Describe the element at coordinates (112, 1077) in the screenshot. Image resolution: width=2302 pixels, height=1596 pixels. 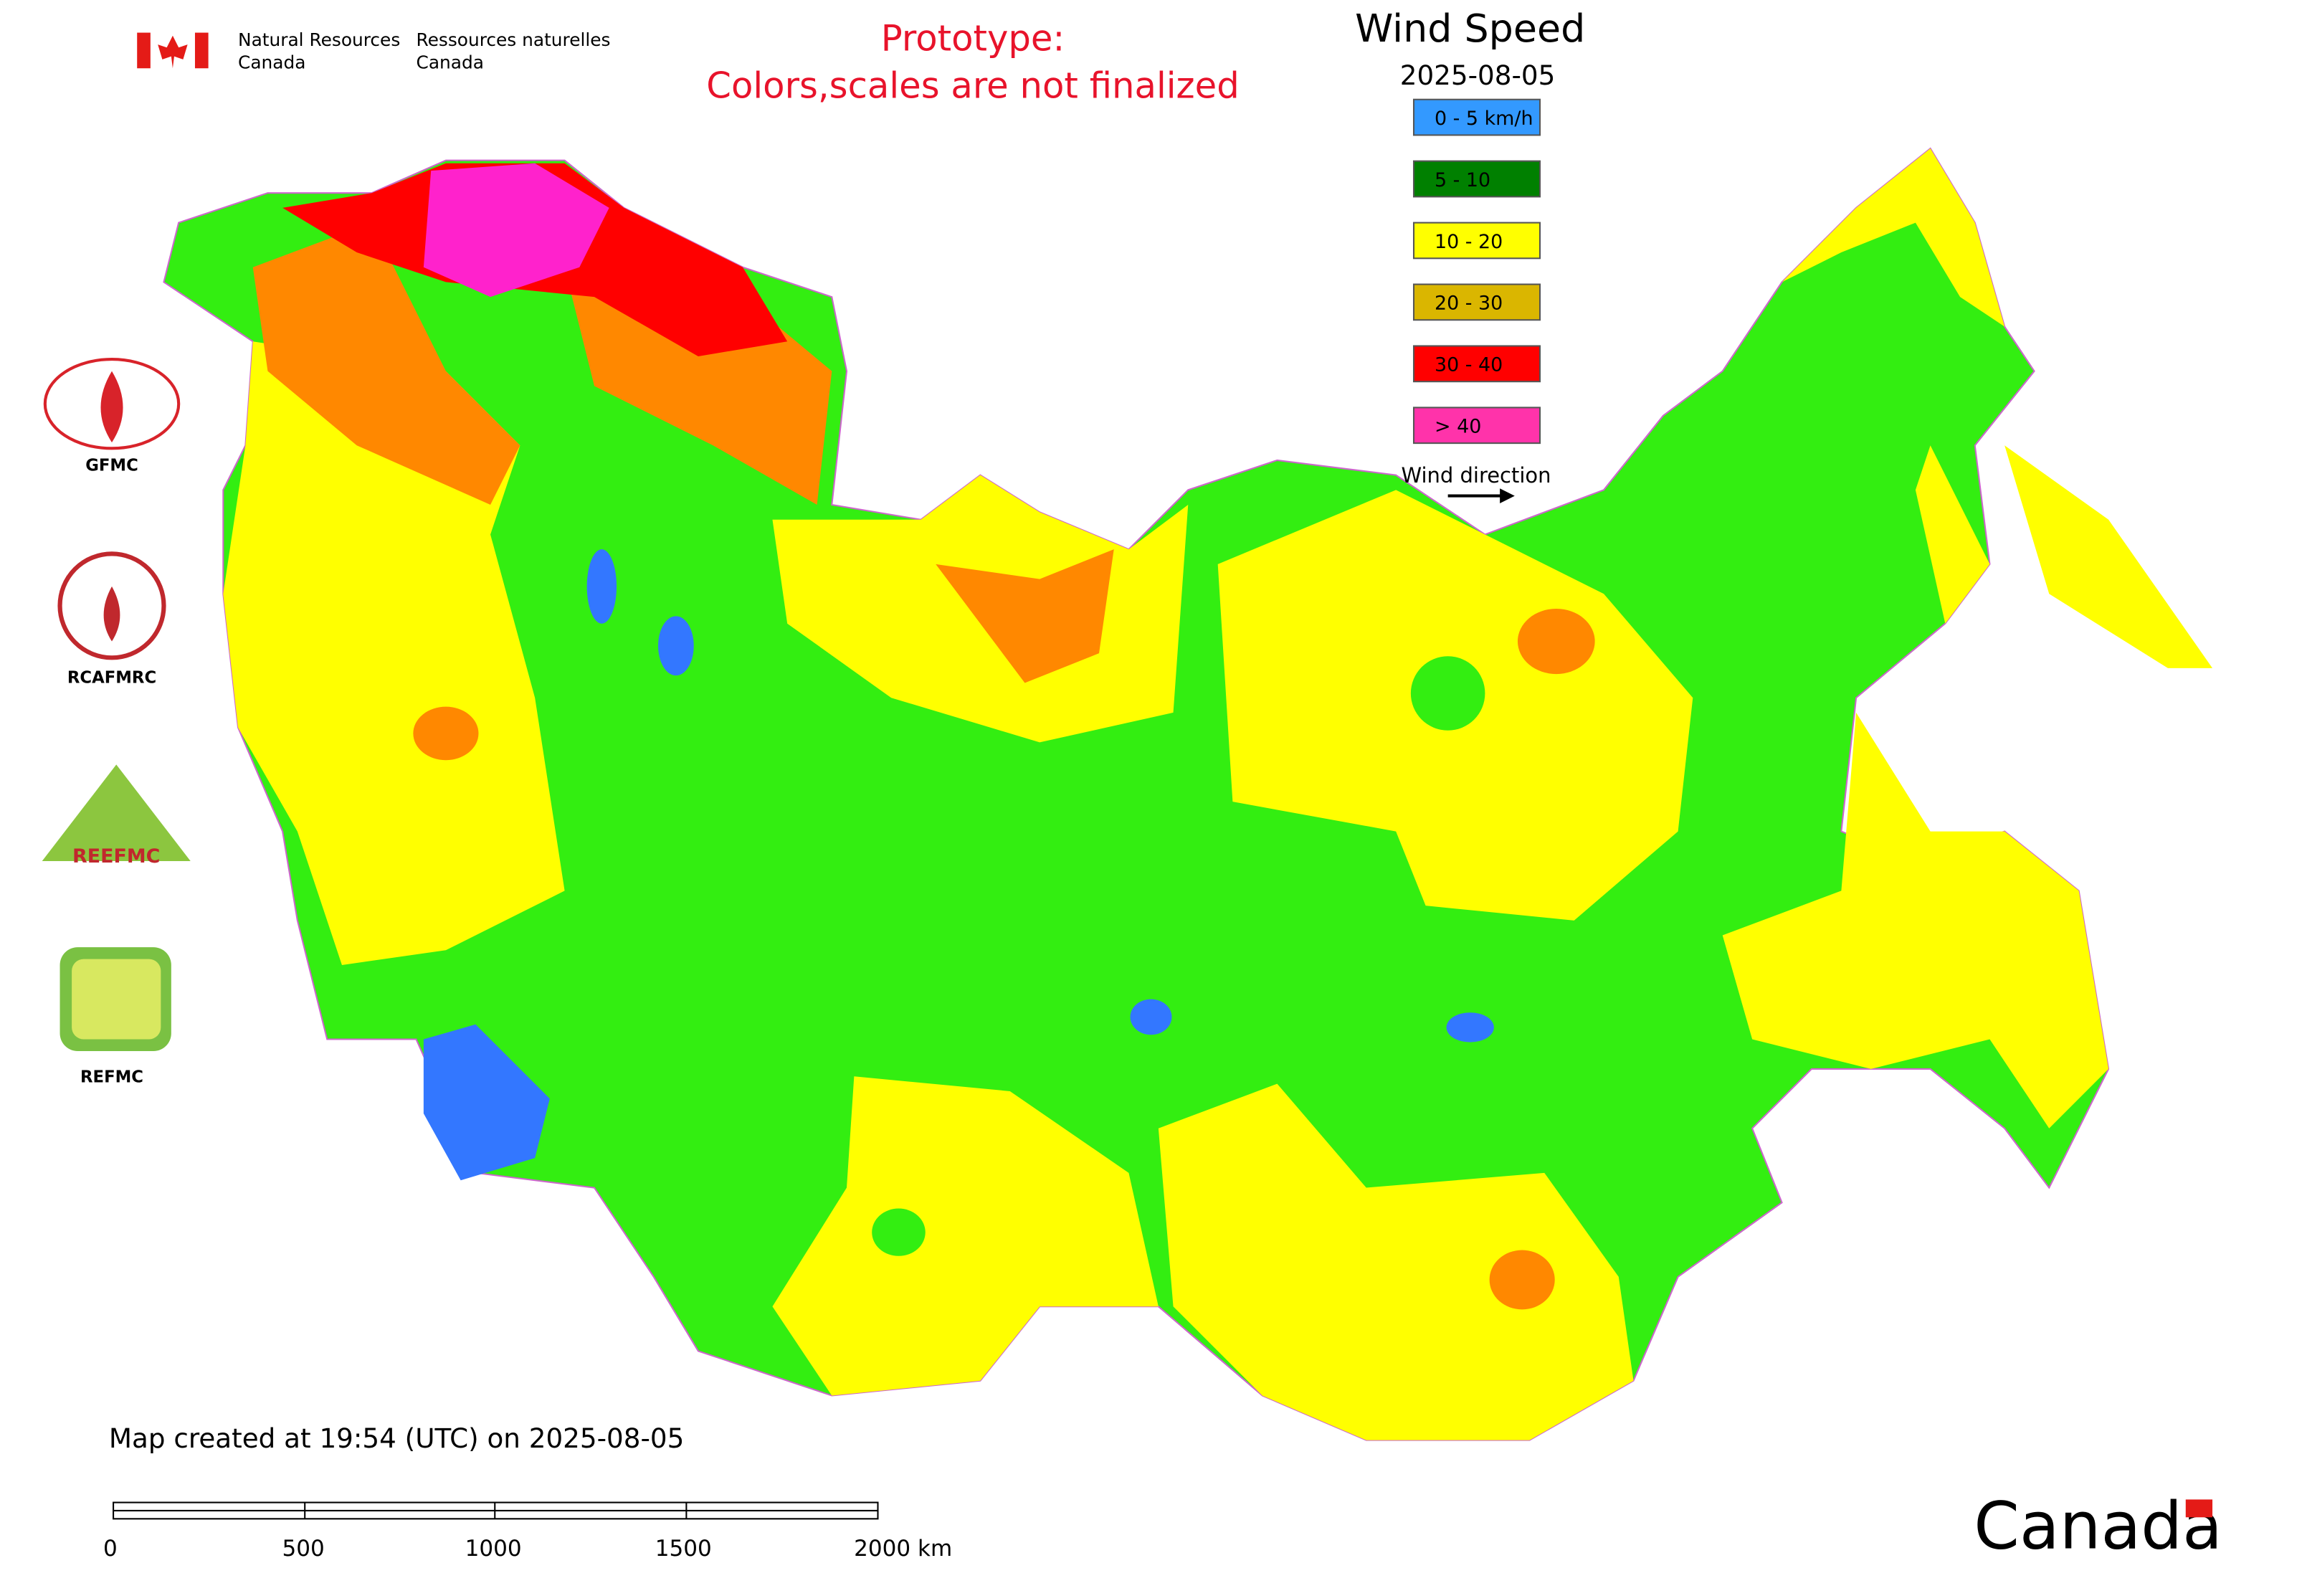
I see `logo-label: REFMC` at that location.